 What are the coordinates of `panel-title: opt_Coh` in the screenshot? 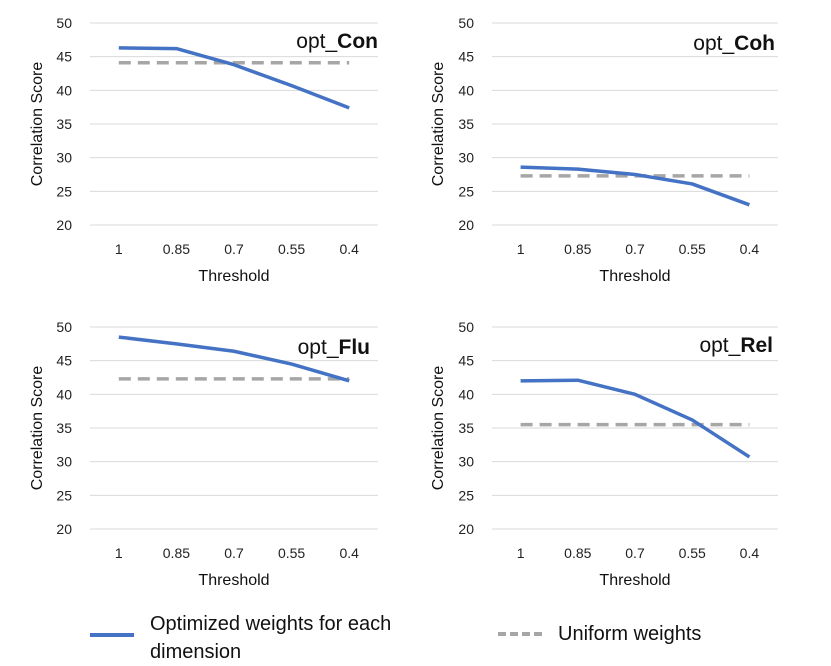 It's located at (734, 43).